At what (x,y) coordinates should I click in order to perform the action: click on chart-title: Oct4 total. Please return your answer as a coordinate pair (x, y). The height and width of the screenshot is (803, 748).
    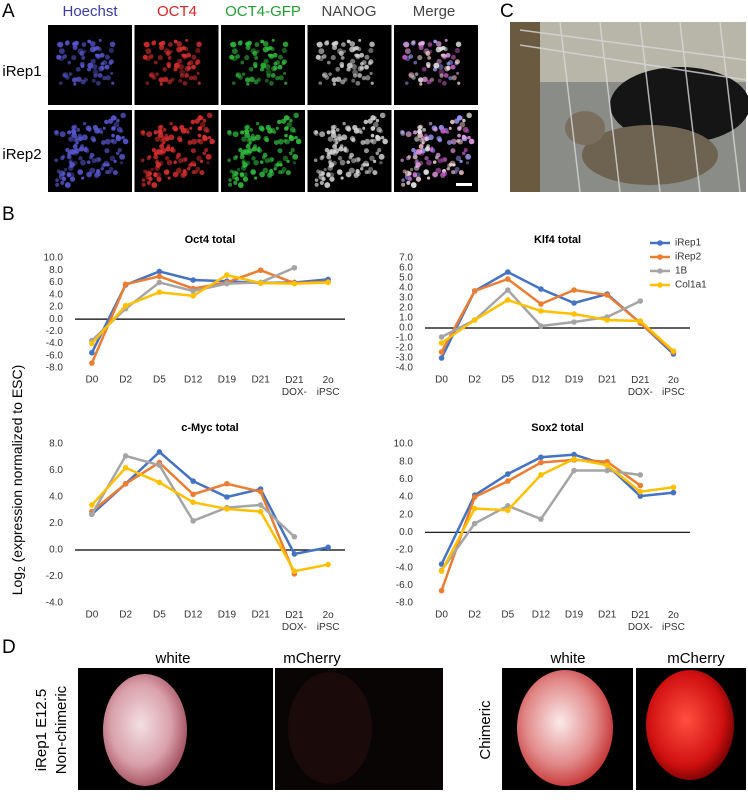
    Looking at the image, I should click on (210, 240).